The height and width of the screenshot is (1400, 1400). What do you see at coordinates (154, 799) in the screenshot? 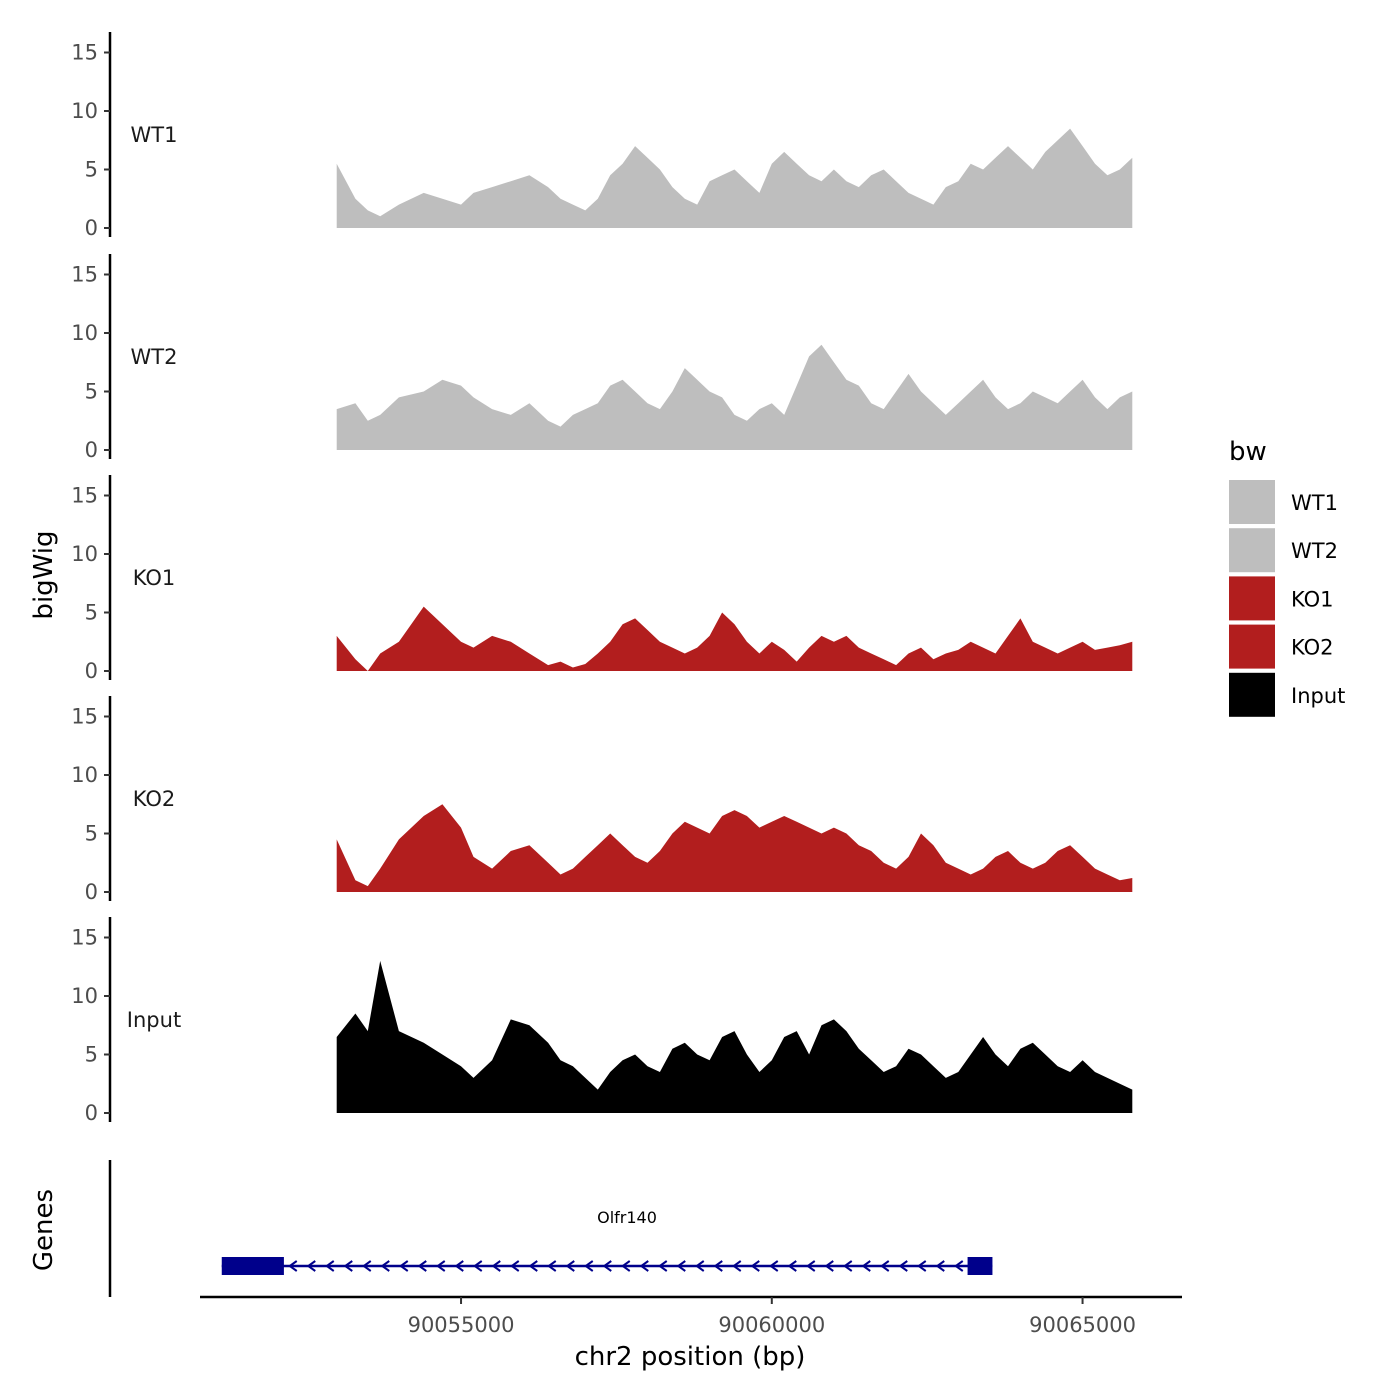
I see `track-label-ko2: KO2` at bounding box center [154, 799].